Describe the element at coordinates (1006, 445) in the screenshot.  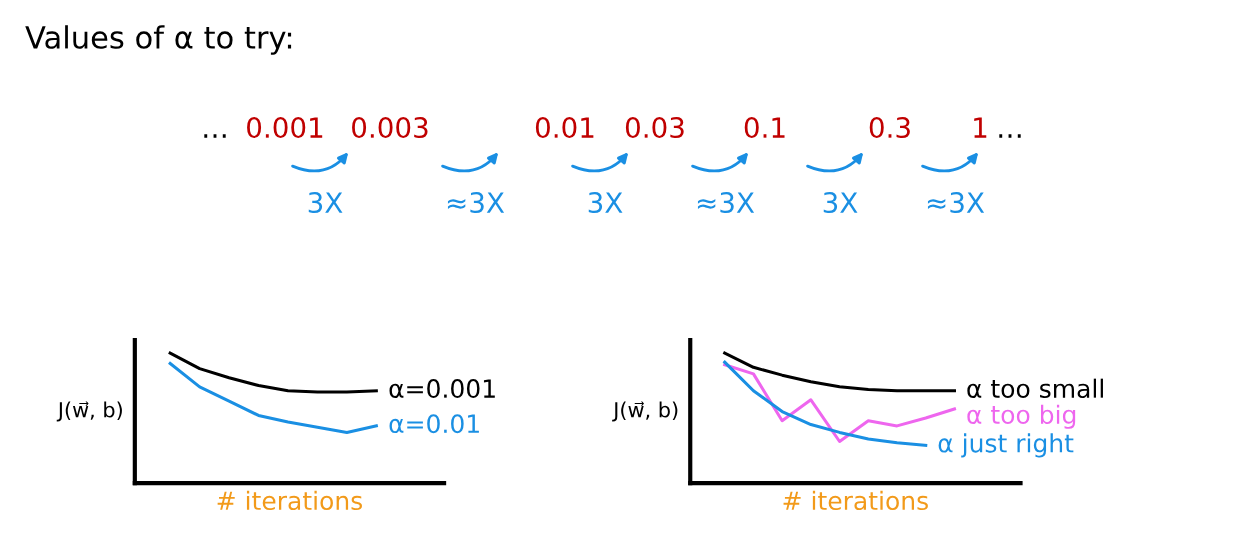
I see `series-label: α just right` at that location.